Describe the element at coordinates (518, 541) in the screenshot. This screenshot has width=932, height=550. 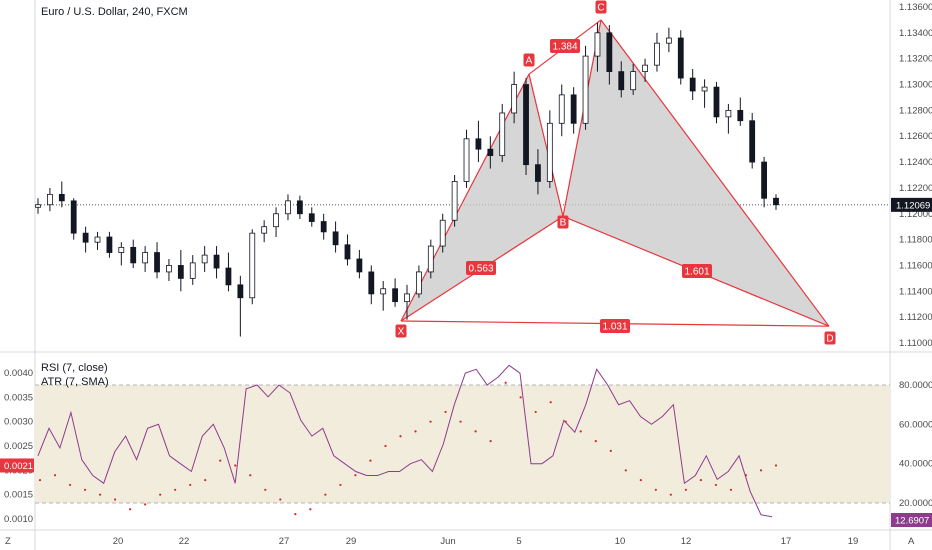
I see `time-tick-label: 5` at that location.